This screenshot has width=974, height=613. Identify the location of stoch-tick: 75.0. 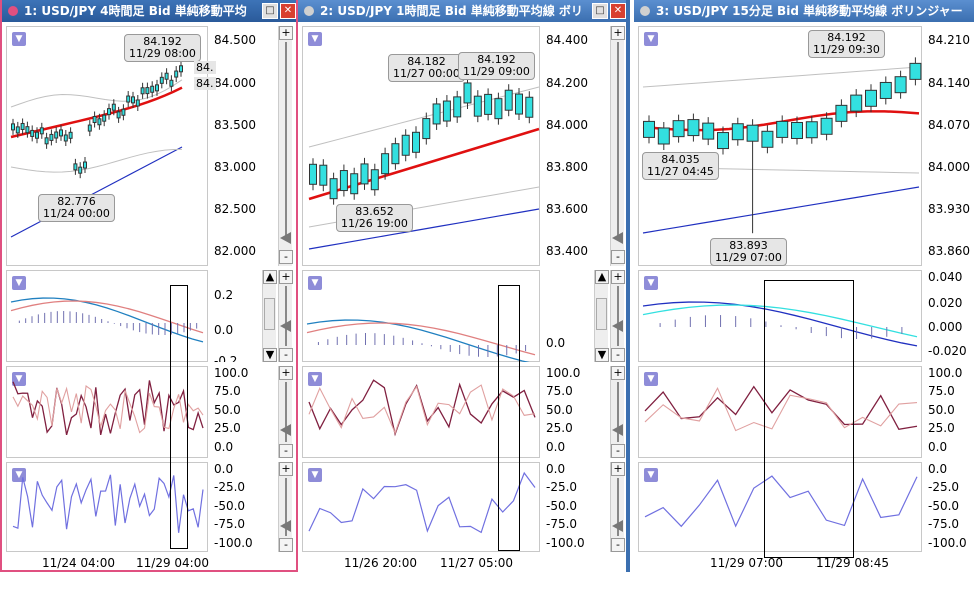
(559, 391).